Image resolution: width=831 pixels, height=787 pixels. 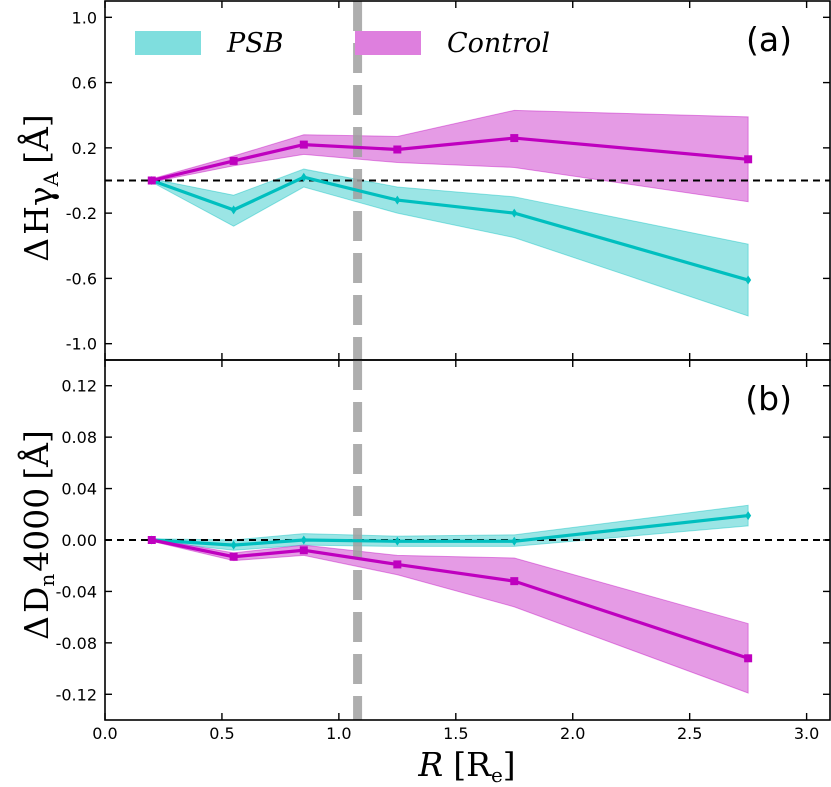 I want to click on panel-a-lines, so click(x=450, y=209).